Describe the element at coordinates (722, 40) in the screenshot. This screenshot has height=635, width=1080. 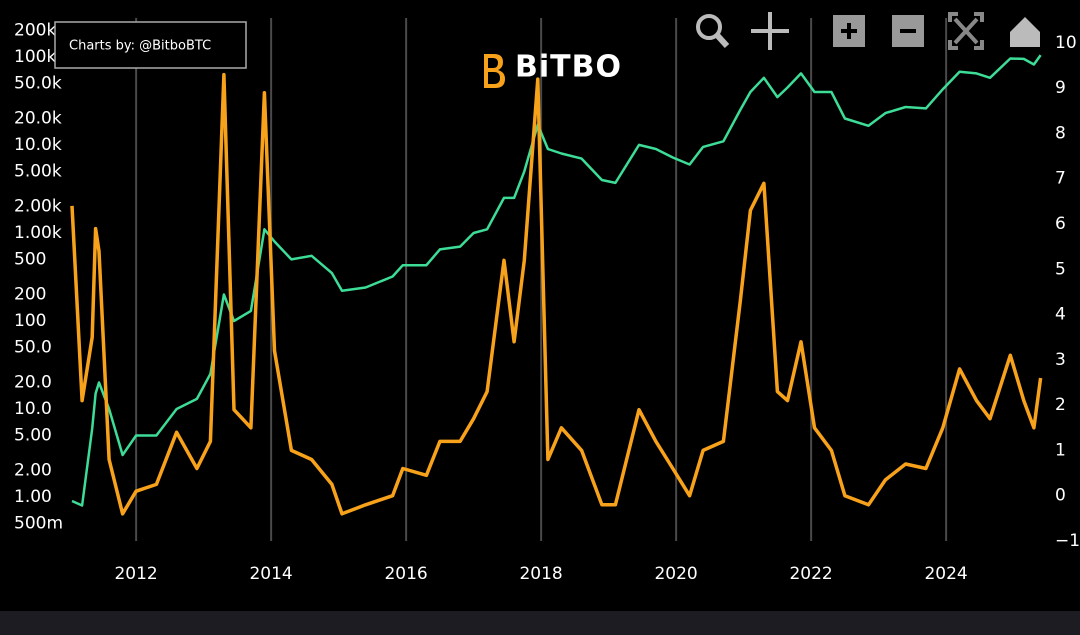
I see `zoom-handle` at that location.